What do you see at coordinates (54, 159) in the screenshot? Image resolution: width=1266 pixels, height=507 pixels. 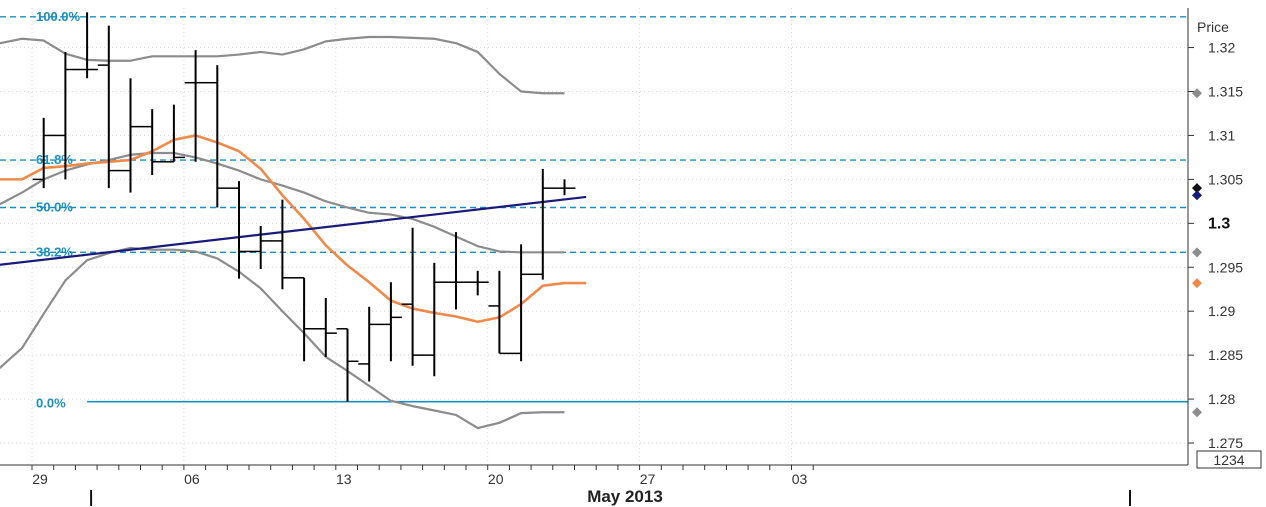 I see `fib-label: 61.8%` at bounding box center [54, 159].